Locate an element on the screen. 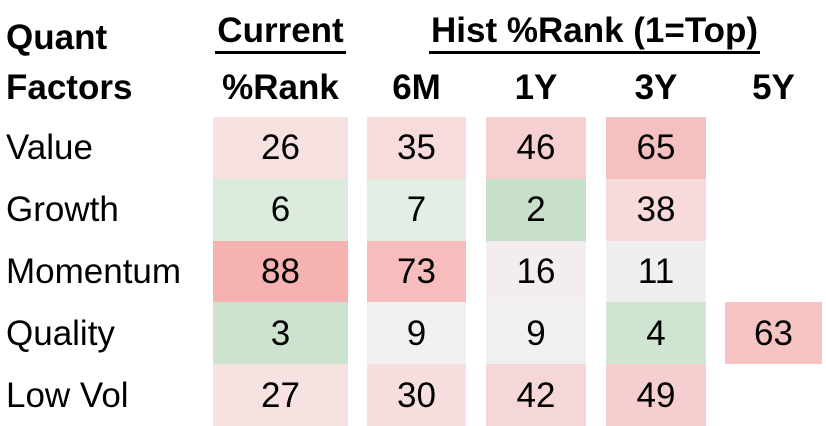  col-header-pctrank: %Rank is located at coordinates (280, 87).